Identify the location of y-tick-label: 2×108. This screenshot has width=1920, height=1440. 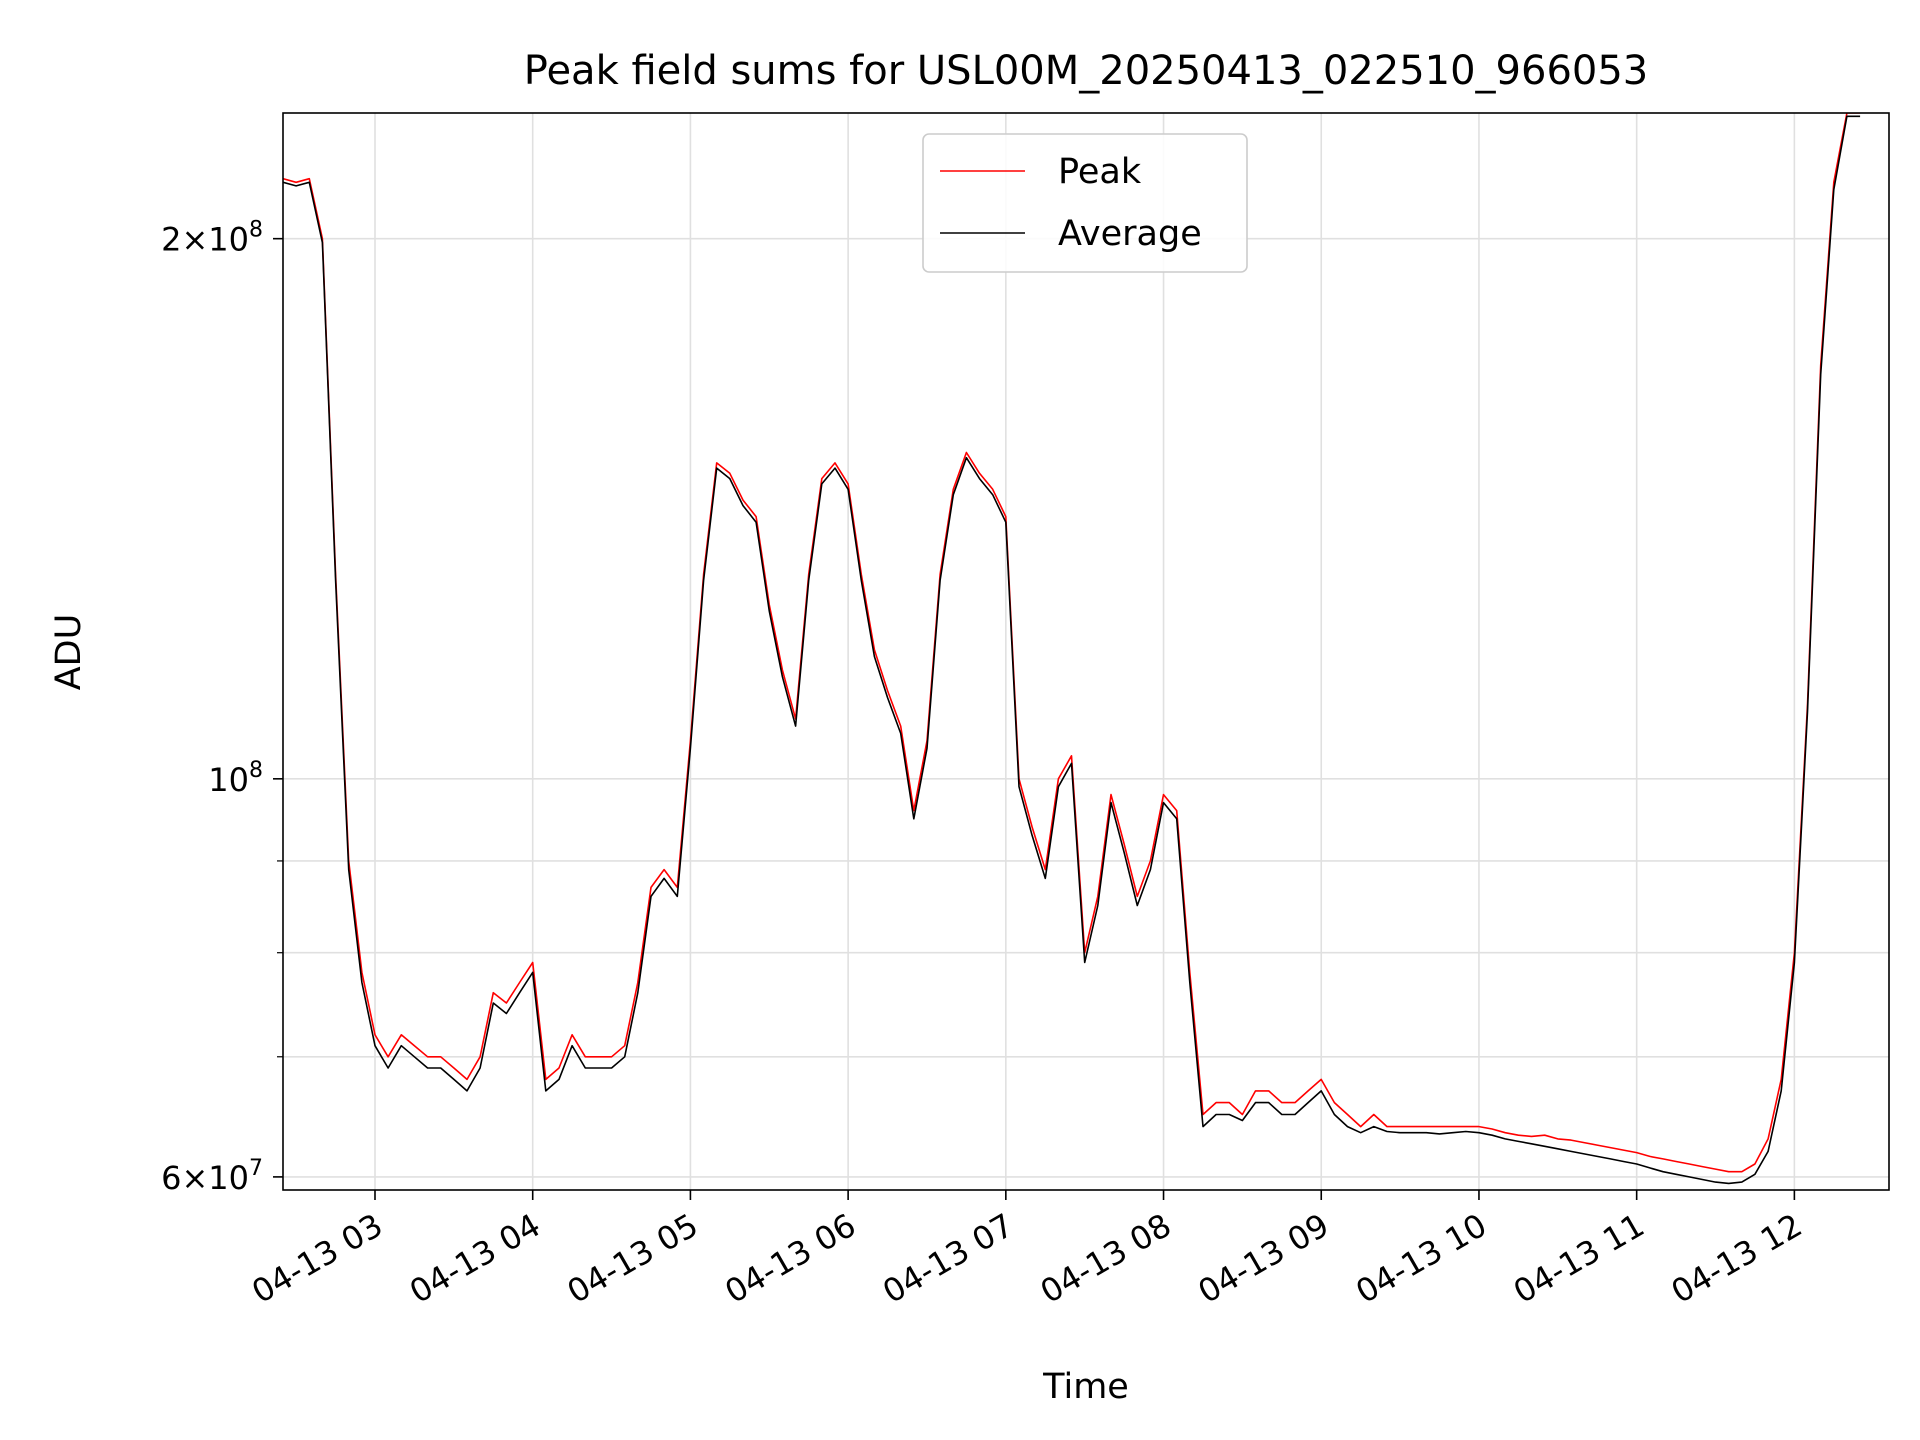
(212, 238).